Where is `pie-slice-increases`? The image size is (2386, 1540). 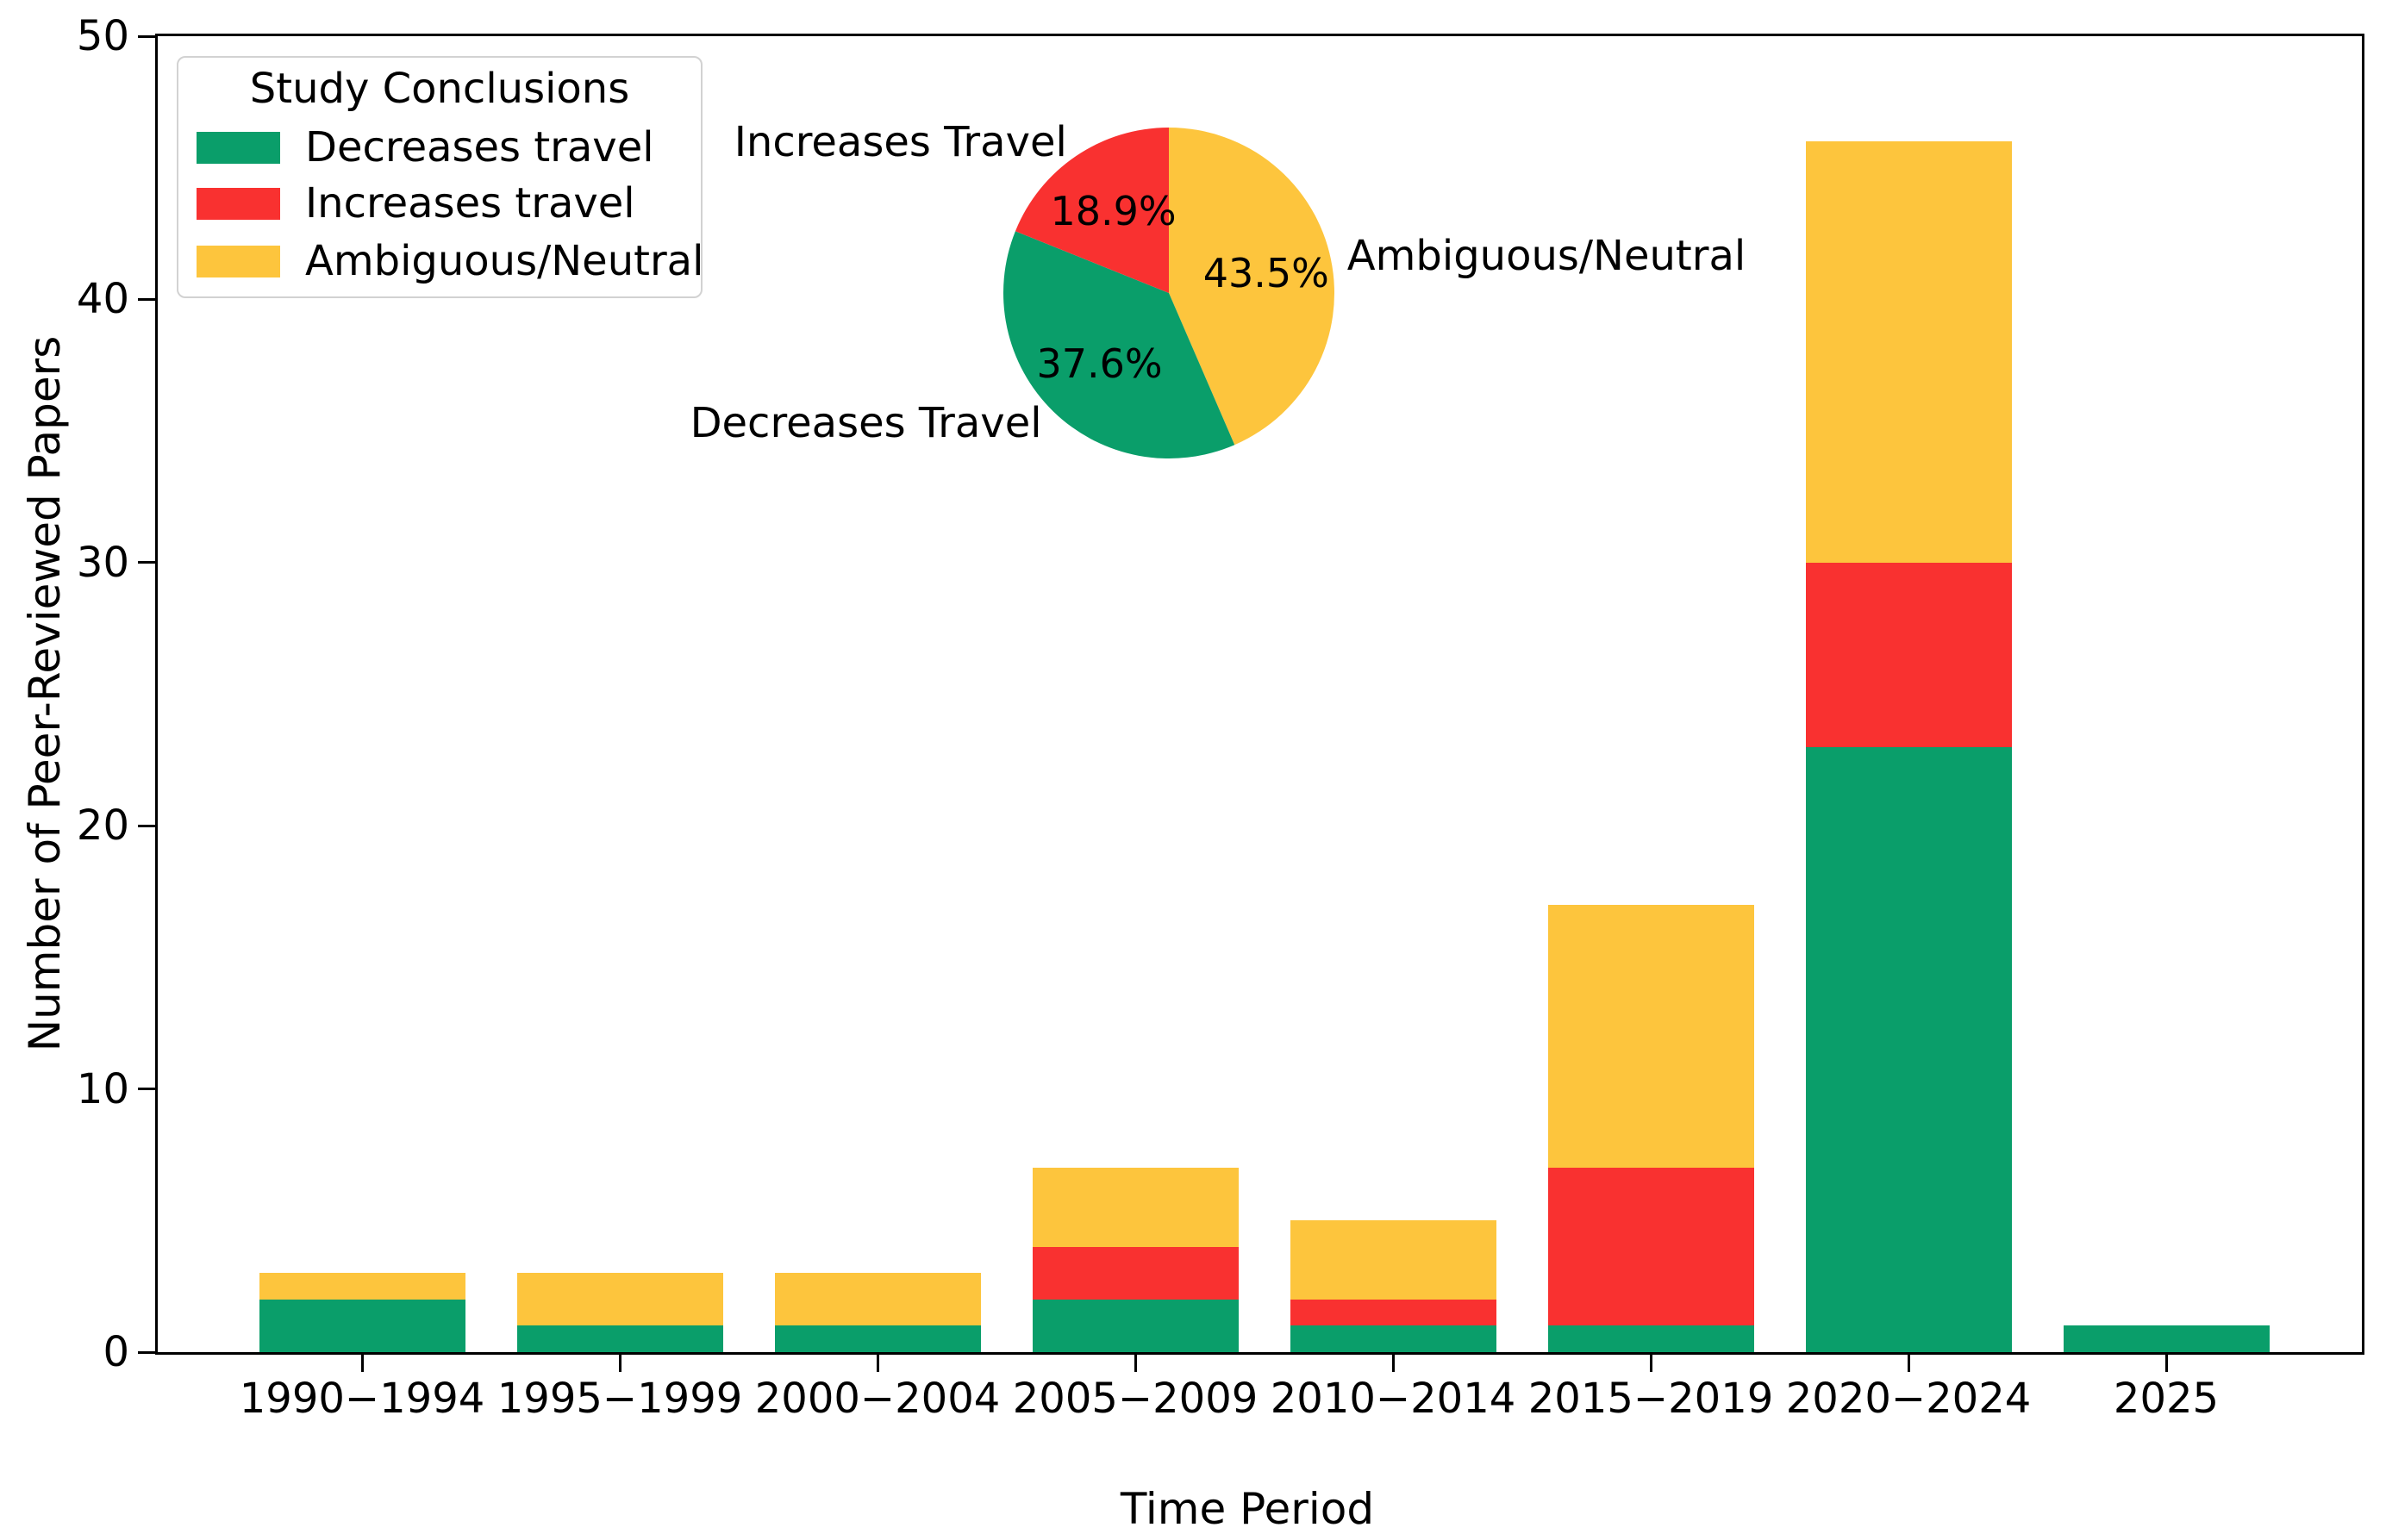
pie-slice-increases is located at coordinates (1092, 210).